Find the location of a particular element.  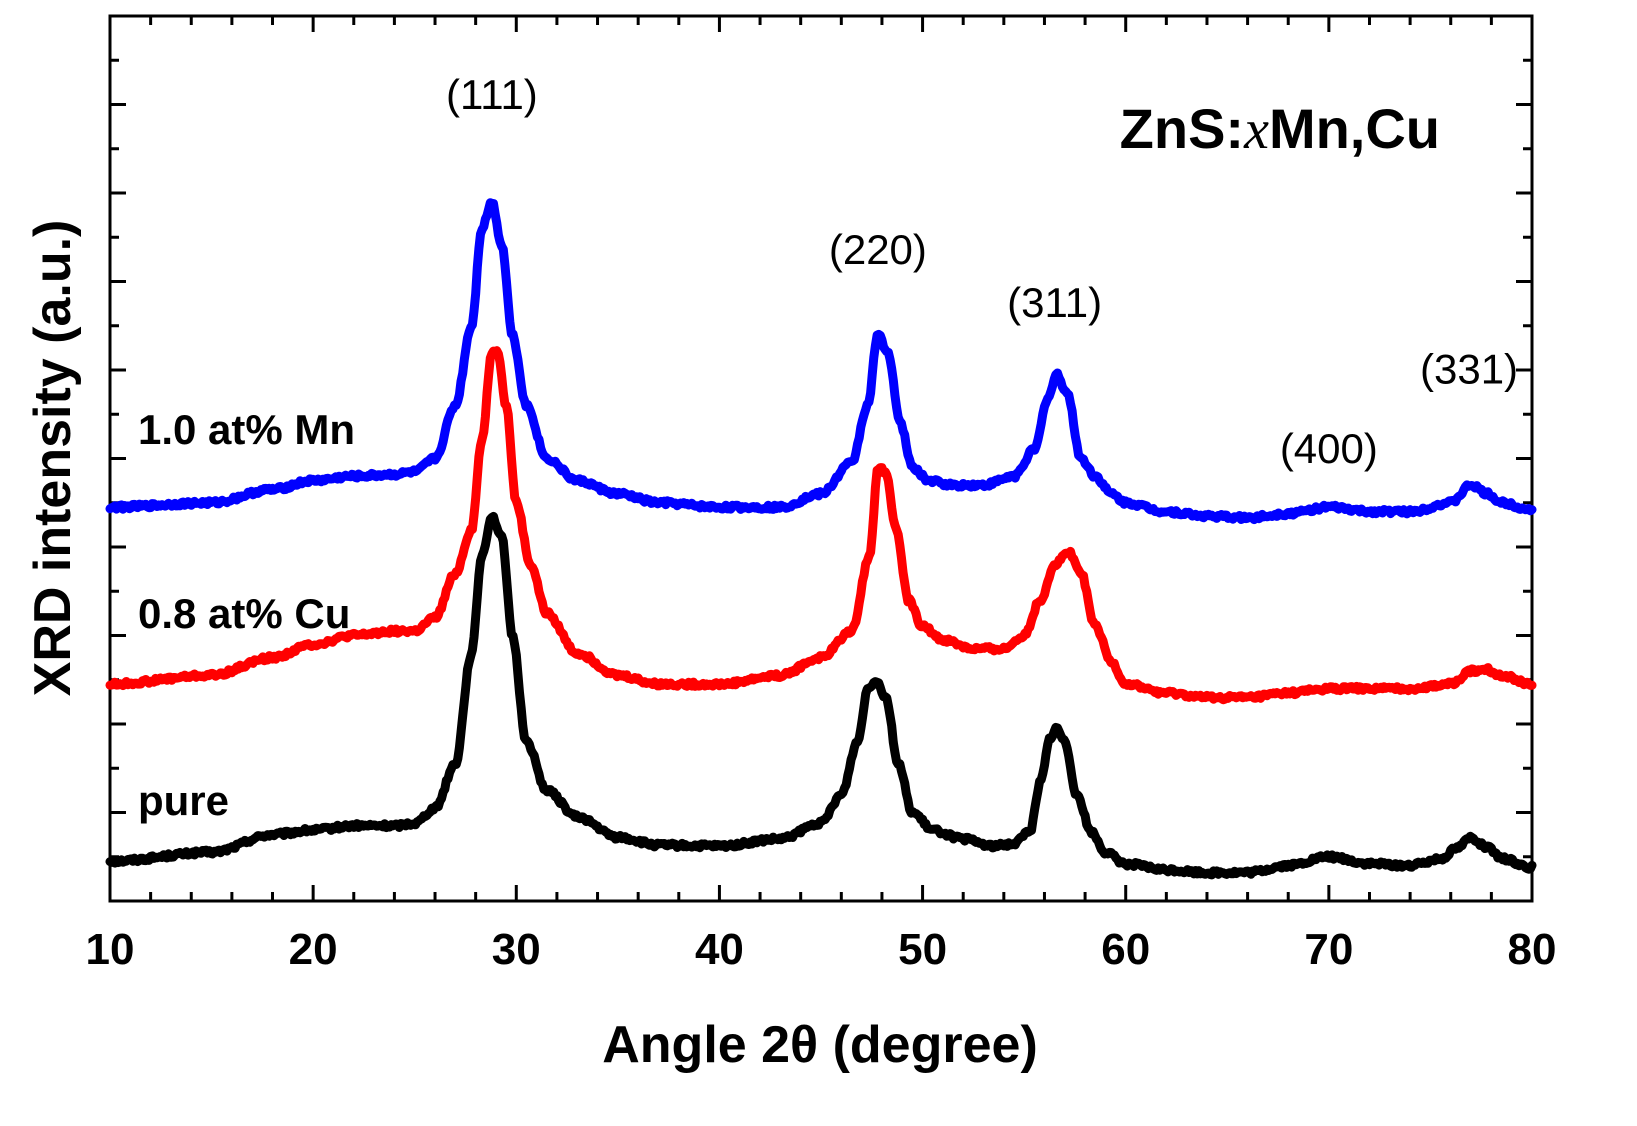

x-tick-label: 70 is located at coordinates (1328, 949).